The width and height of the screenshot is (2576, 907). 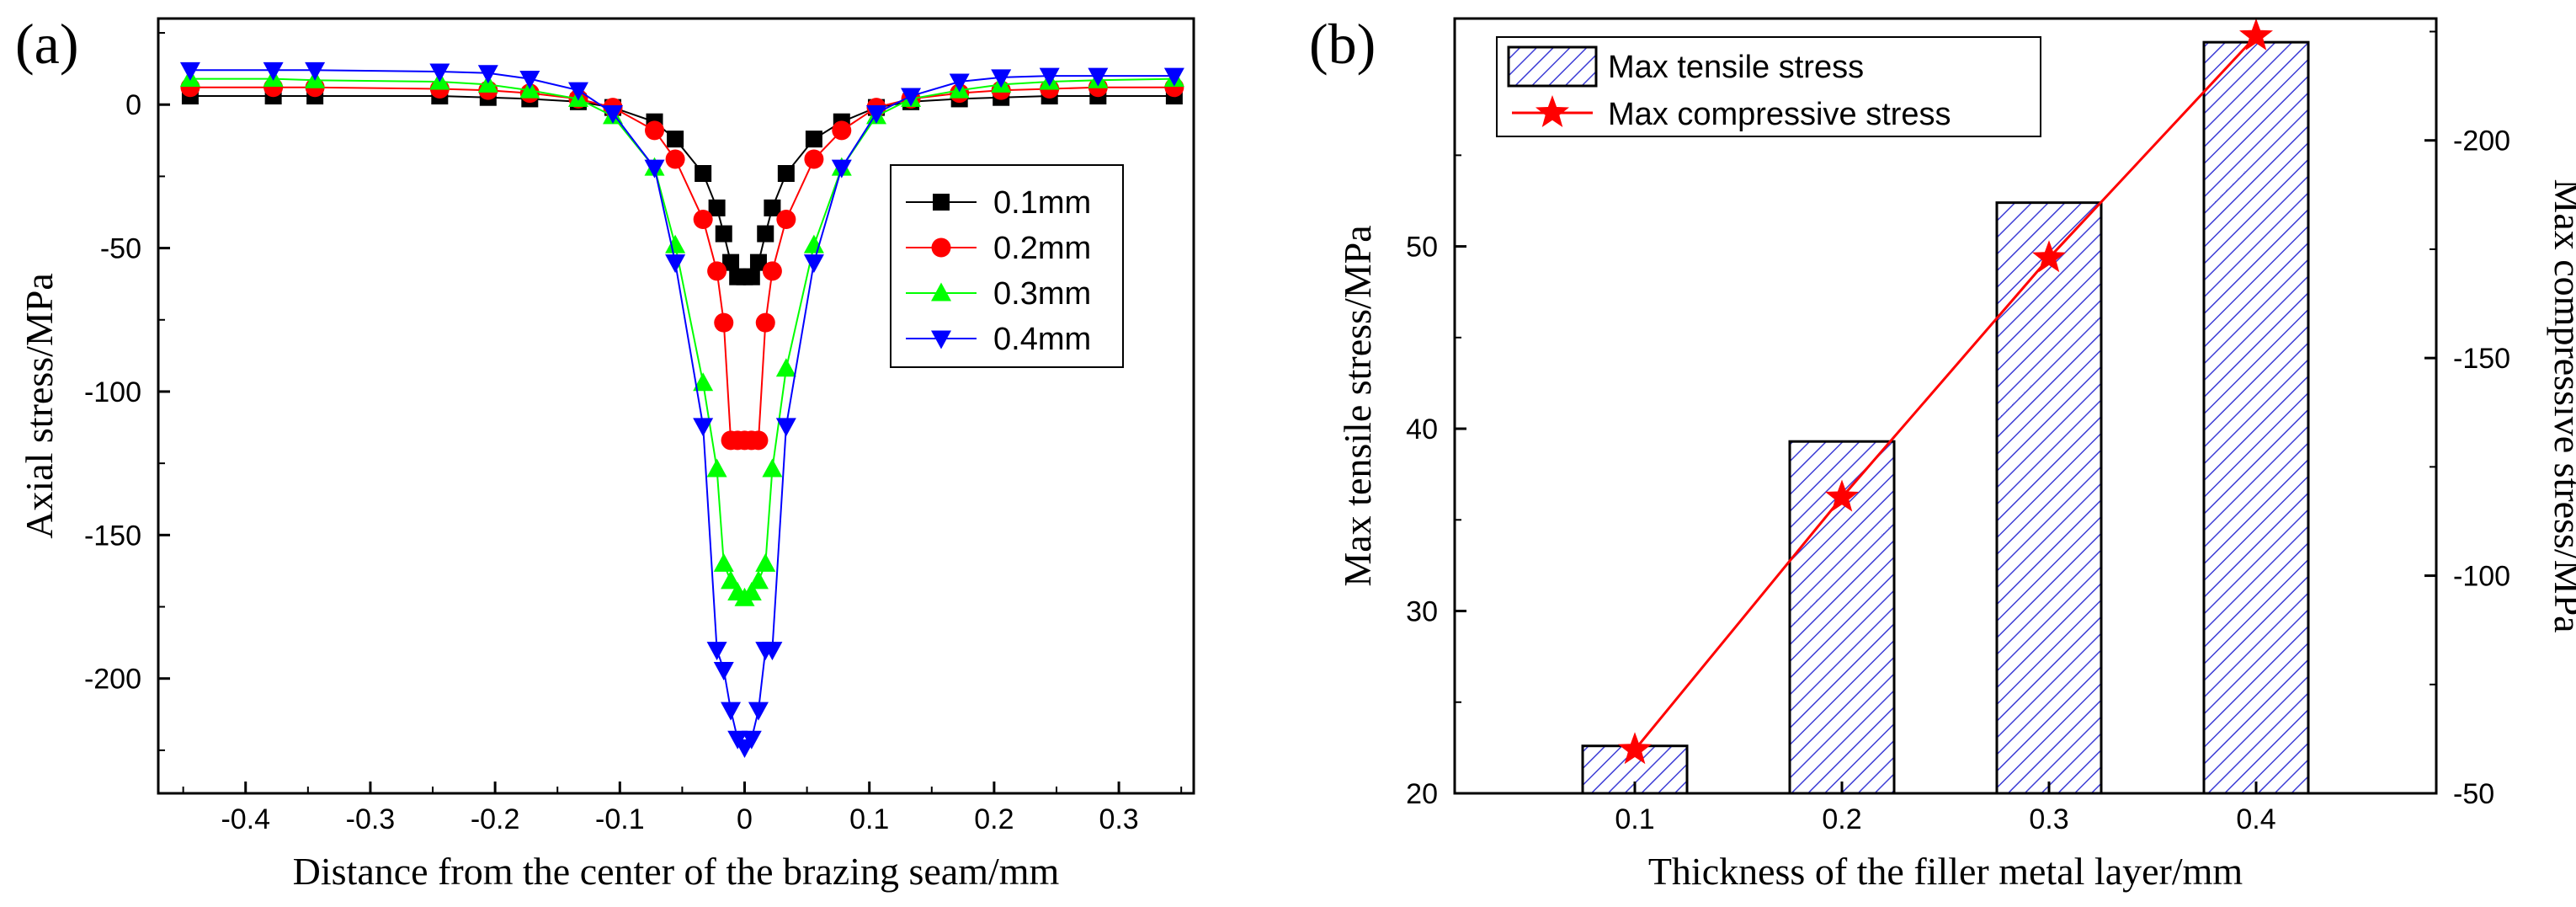 I want to click on y-tick-label: 0, so click(x=133, y=105).